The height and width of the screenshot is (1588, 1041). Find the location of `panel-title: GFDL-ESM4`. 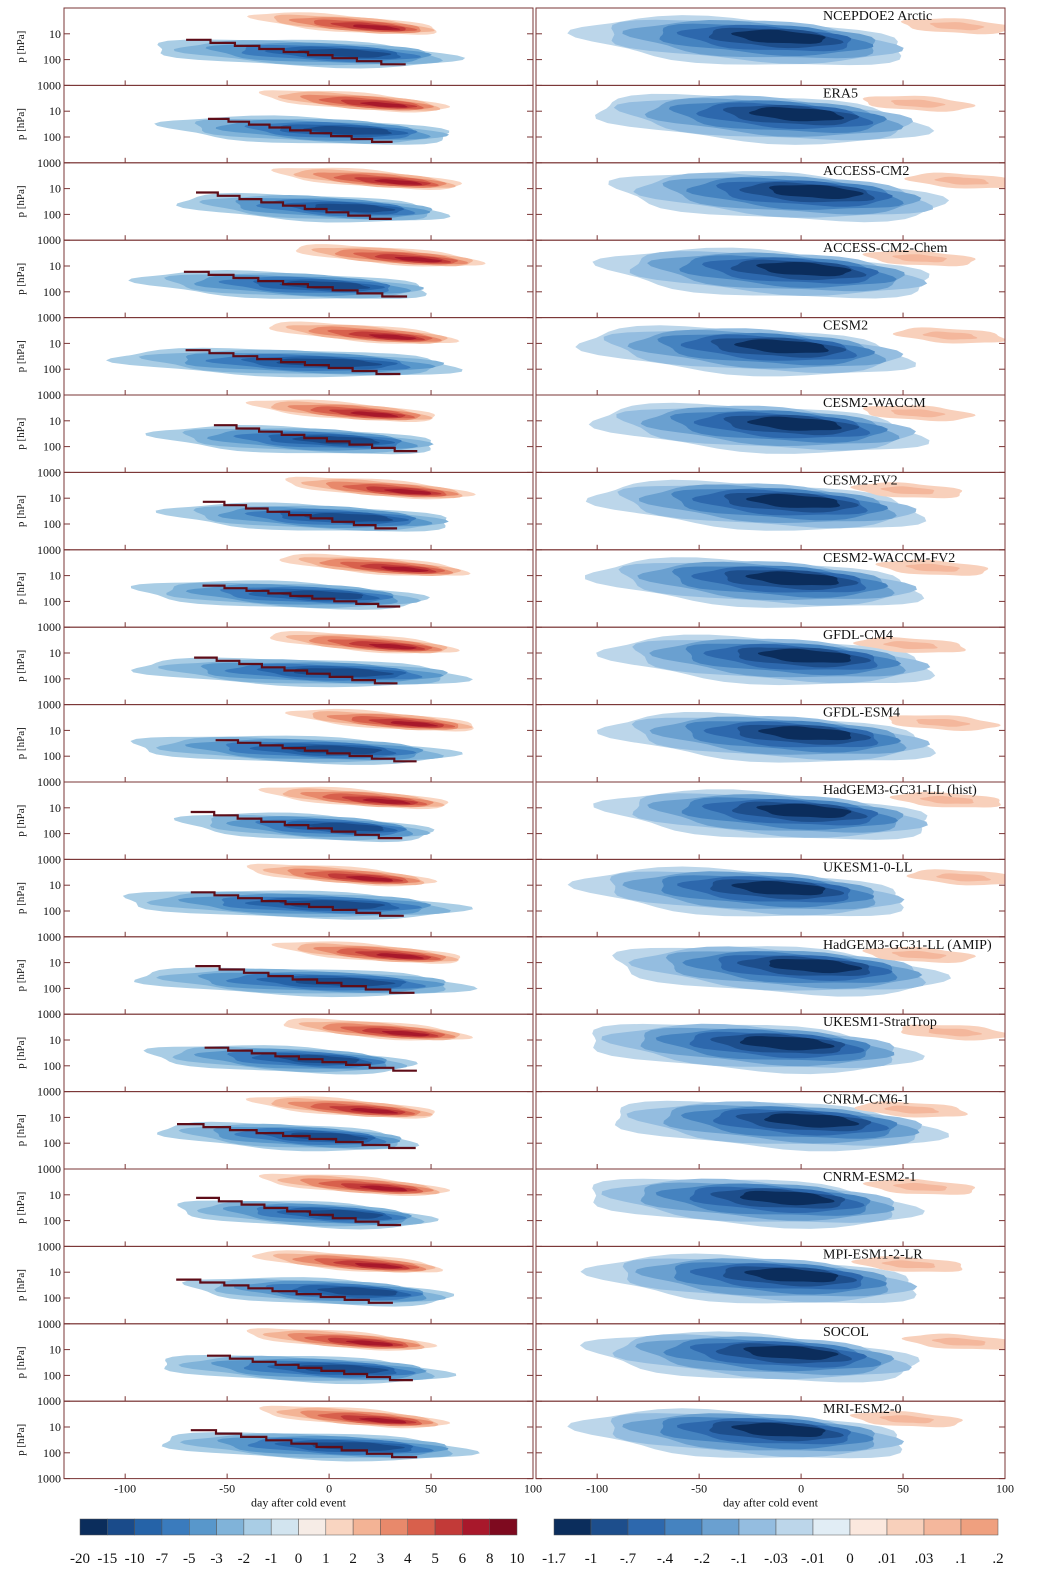

panel-title: GFDL-ESM4 is located at coordinates (861, 713).